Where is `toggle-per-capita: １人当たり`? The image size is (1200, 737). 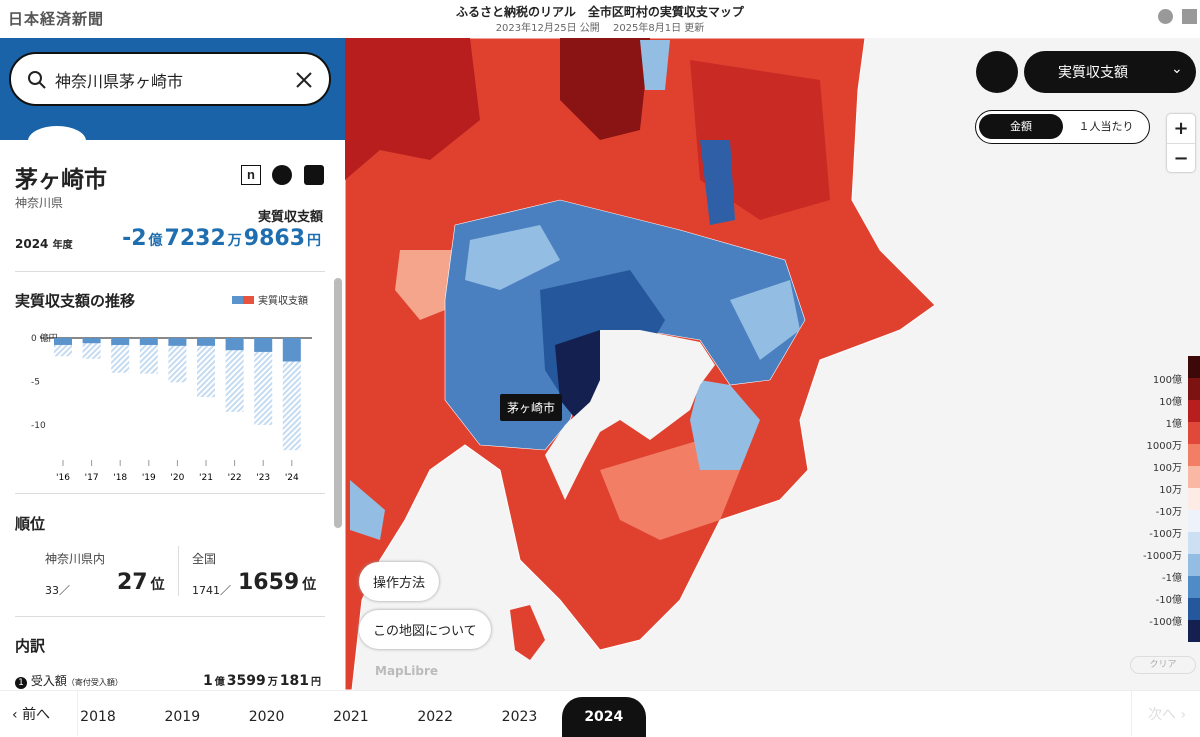 toggle-per-capita: １人当たり is located at coordinates (1106, 126).